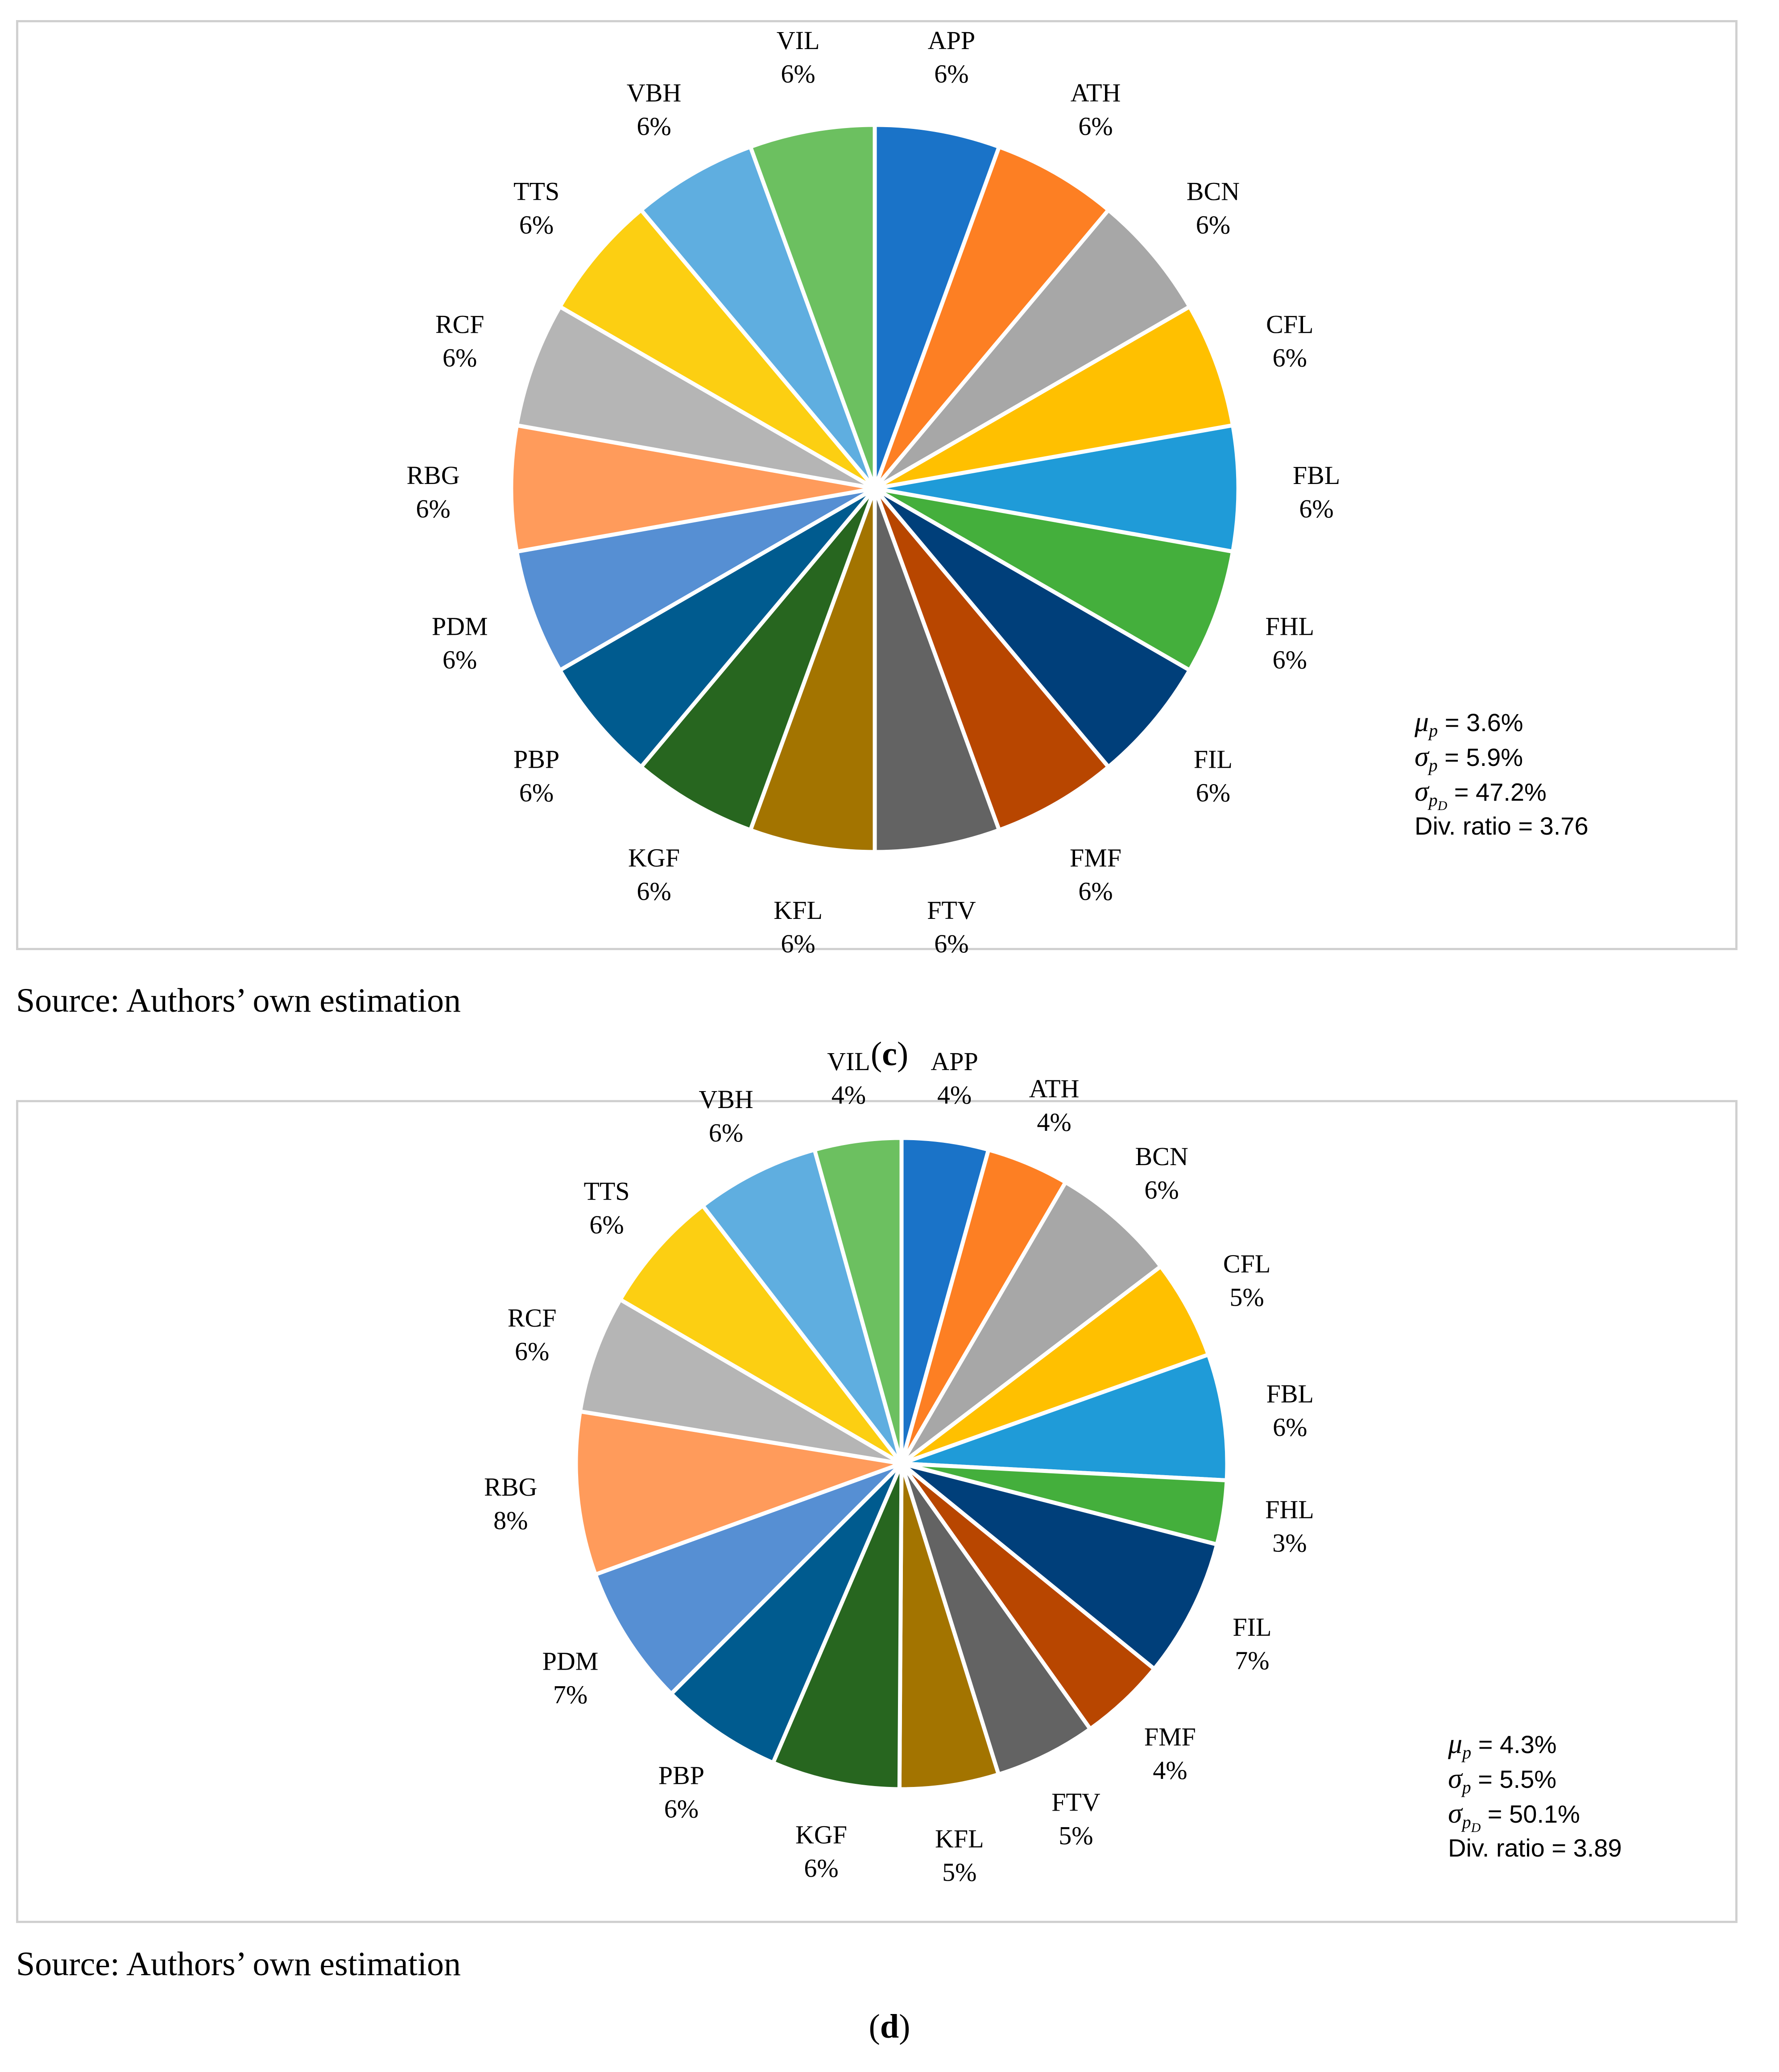 This screenshot has height=2072, width=1779. Describe the element at coordinates (1170, 1770) in the screenshot. I see `slice-percent-fmf: 4%` at that location.